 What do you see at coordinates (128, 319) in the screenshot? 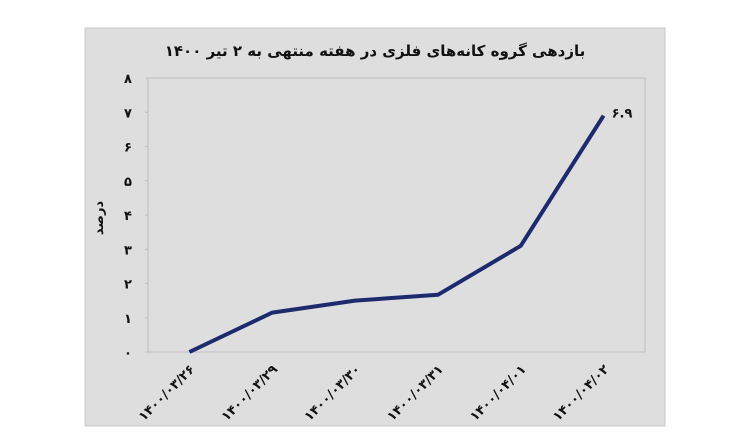
I see `y-tick-label: ۱` at bounding box center [128, 319].